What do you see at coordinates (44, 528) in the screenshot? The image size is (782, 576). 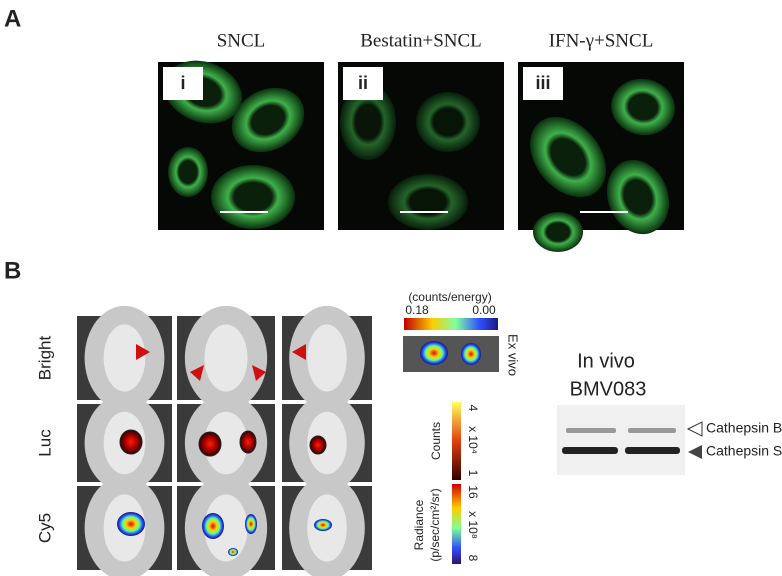 I see `row-label: Cy5` at bounding box center [44, 528].